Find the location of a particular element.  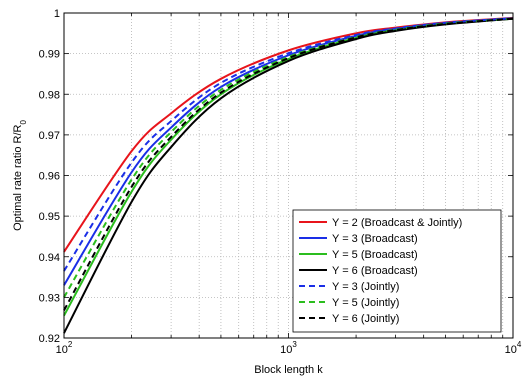

y-tick-label: 0.95 is located at coordinates (49, 217).